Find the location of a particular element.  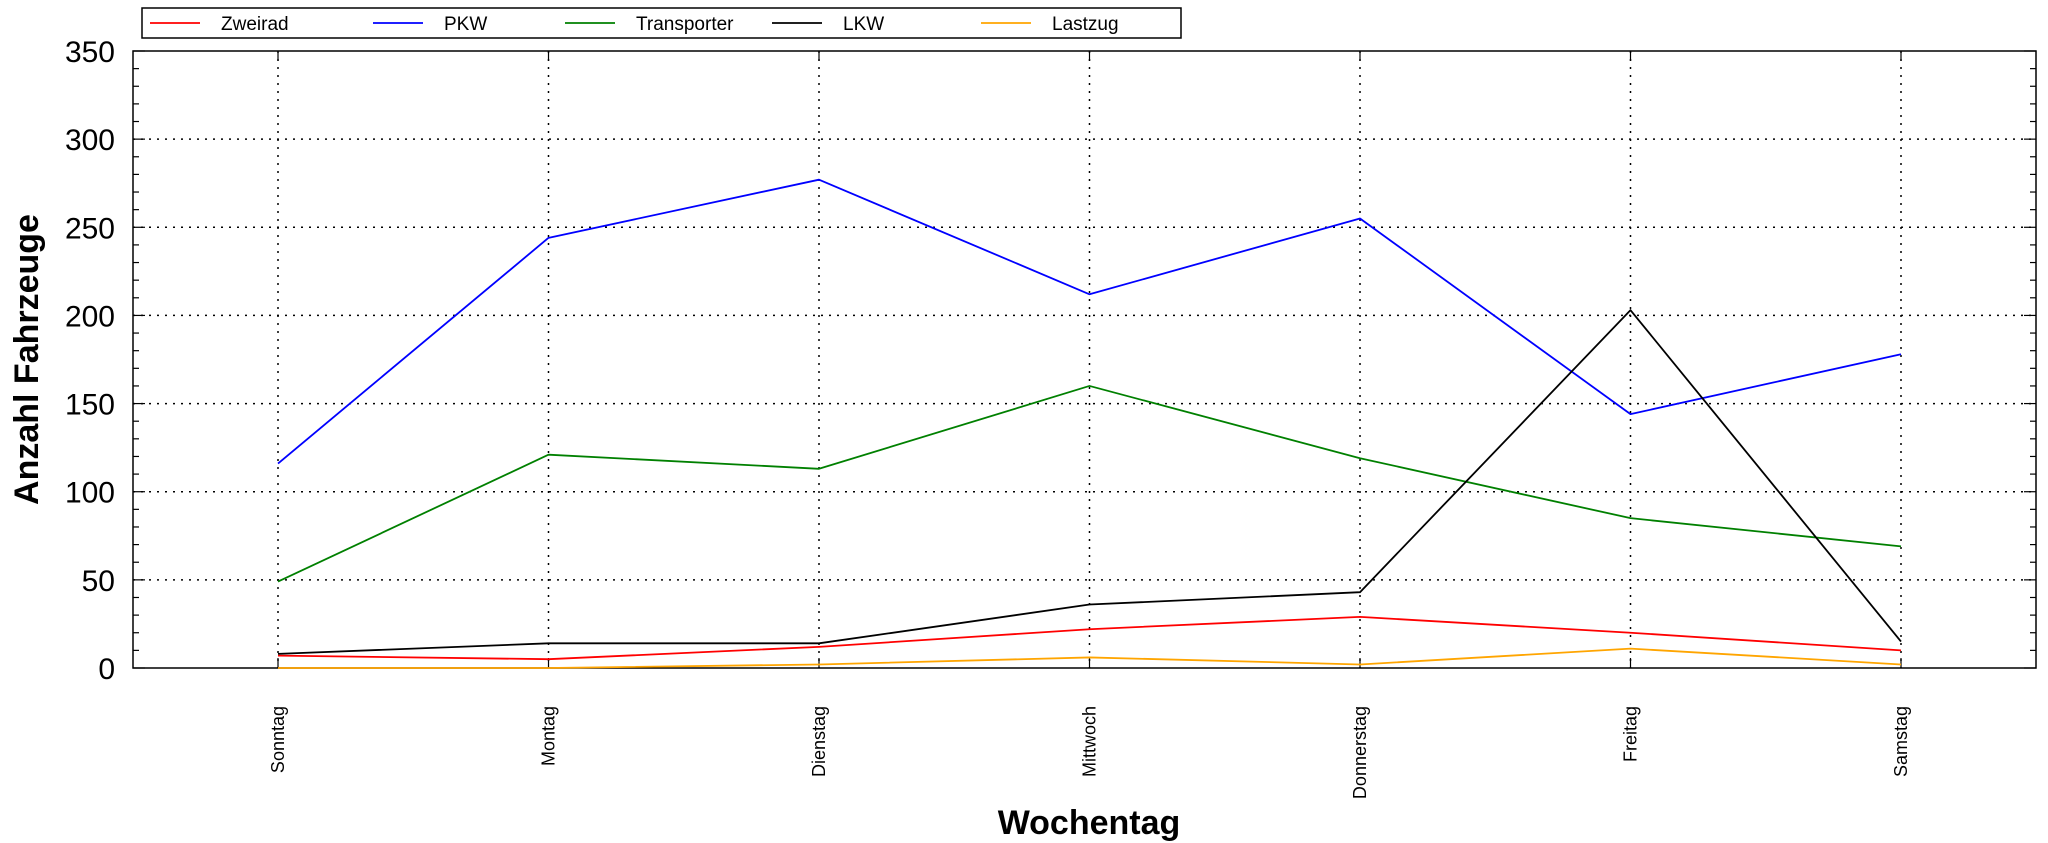

x-tick-label: Freitag is located at coordinates (1631, 734).